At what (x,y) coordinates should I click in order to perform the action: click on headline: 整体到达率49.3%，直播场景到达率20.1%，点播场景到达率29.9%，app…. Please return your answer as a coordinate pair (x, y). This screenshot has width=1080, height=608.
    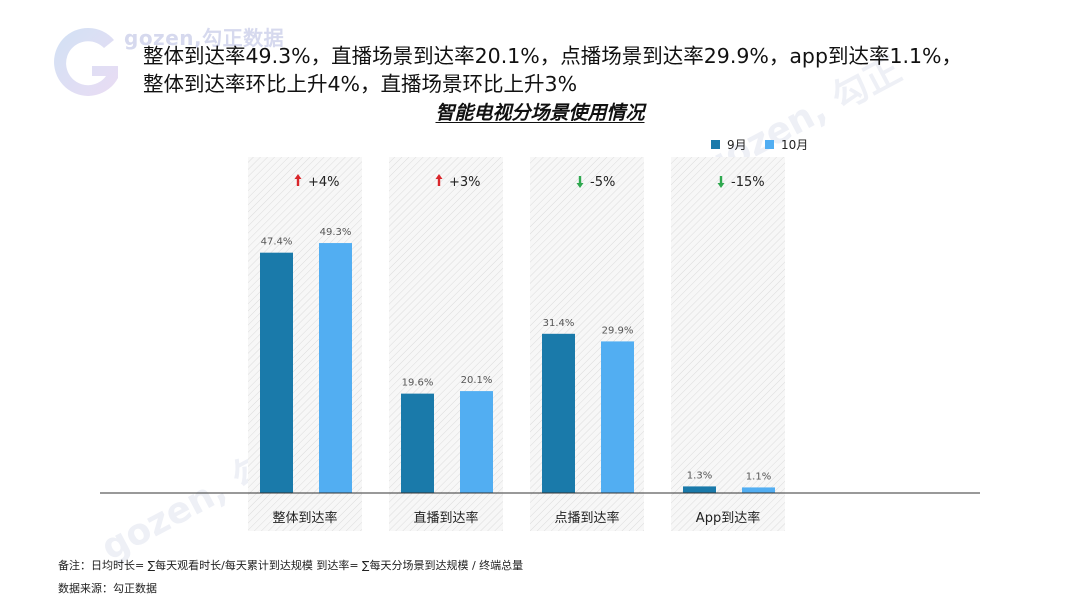
    Looking at the image, I should click on (603, 70).